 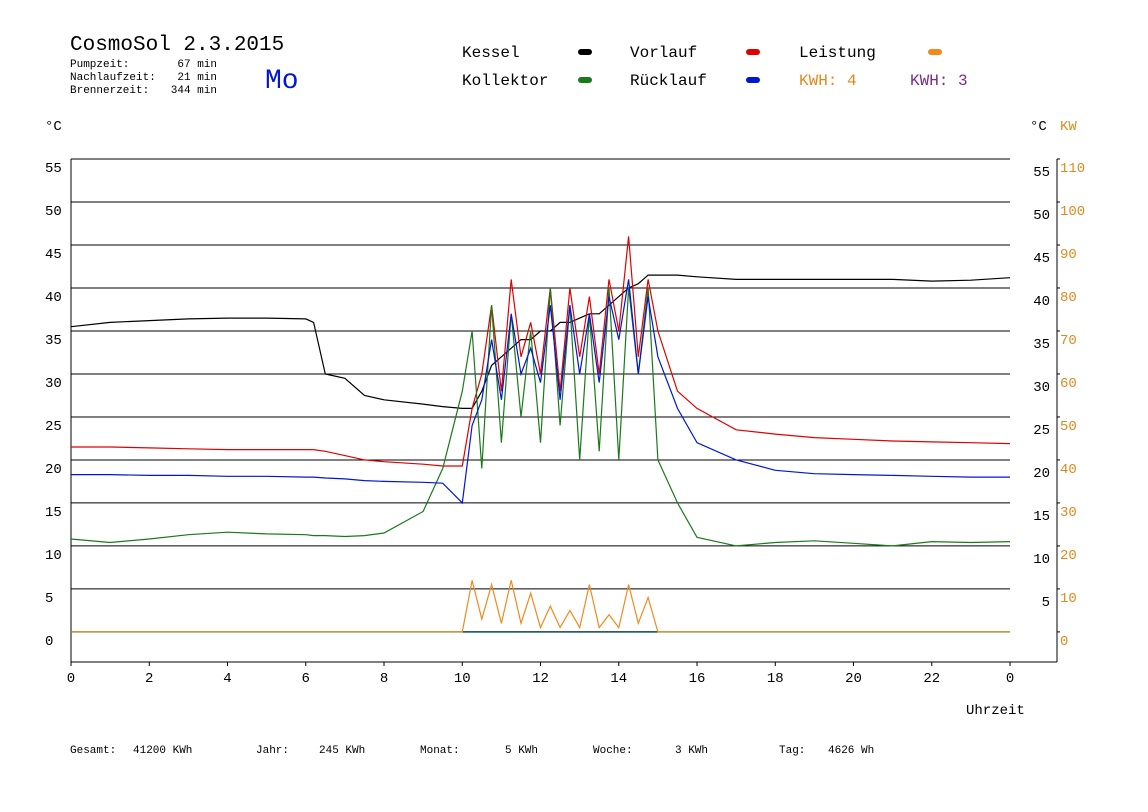 What do you see at coordinates (663, 53) in the screenshot?
I see `legend-label: Vorlauf` at bounding box center [663, 53].